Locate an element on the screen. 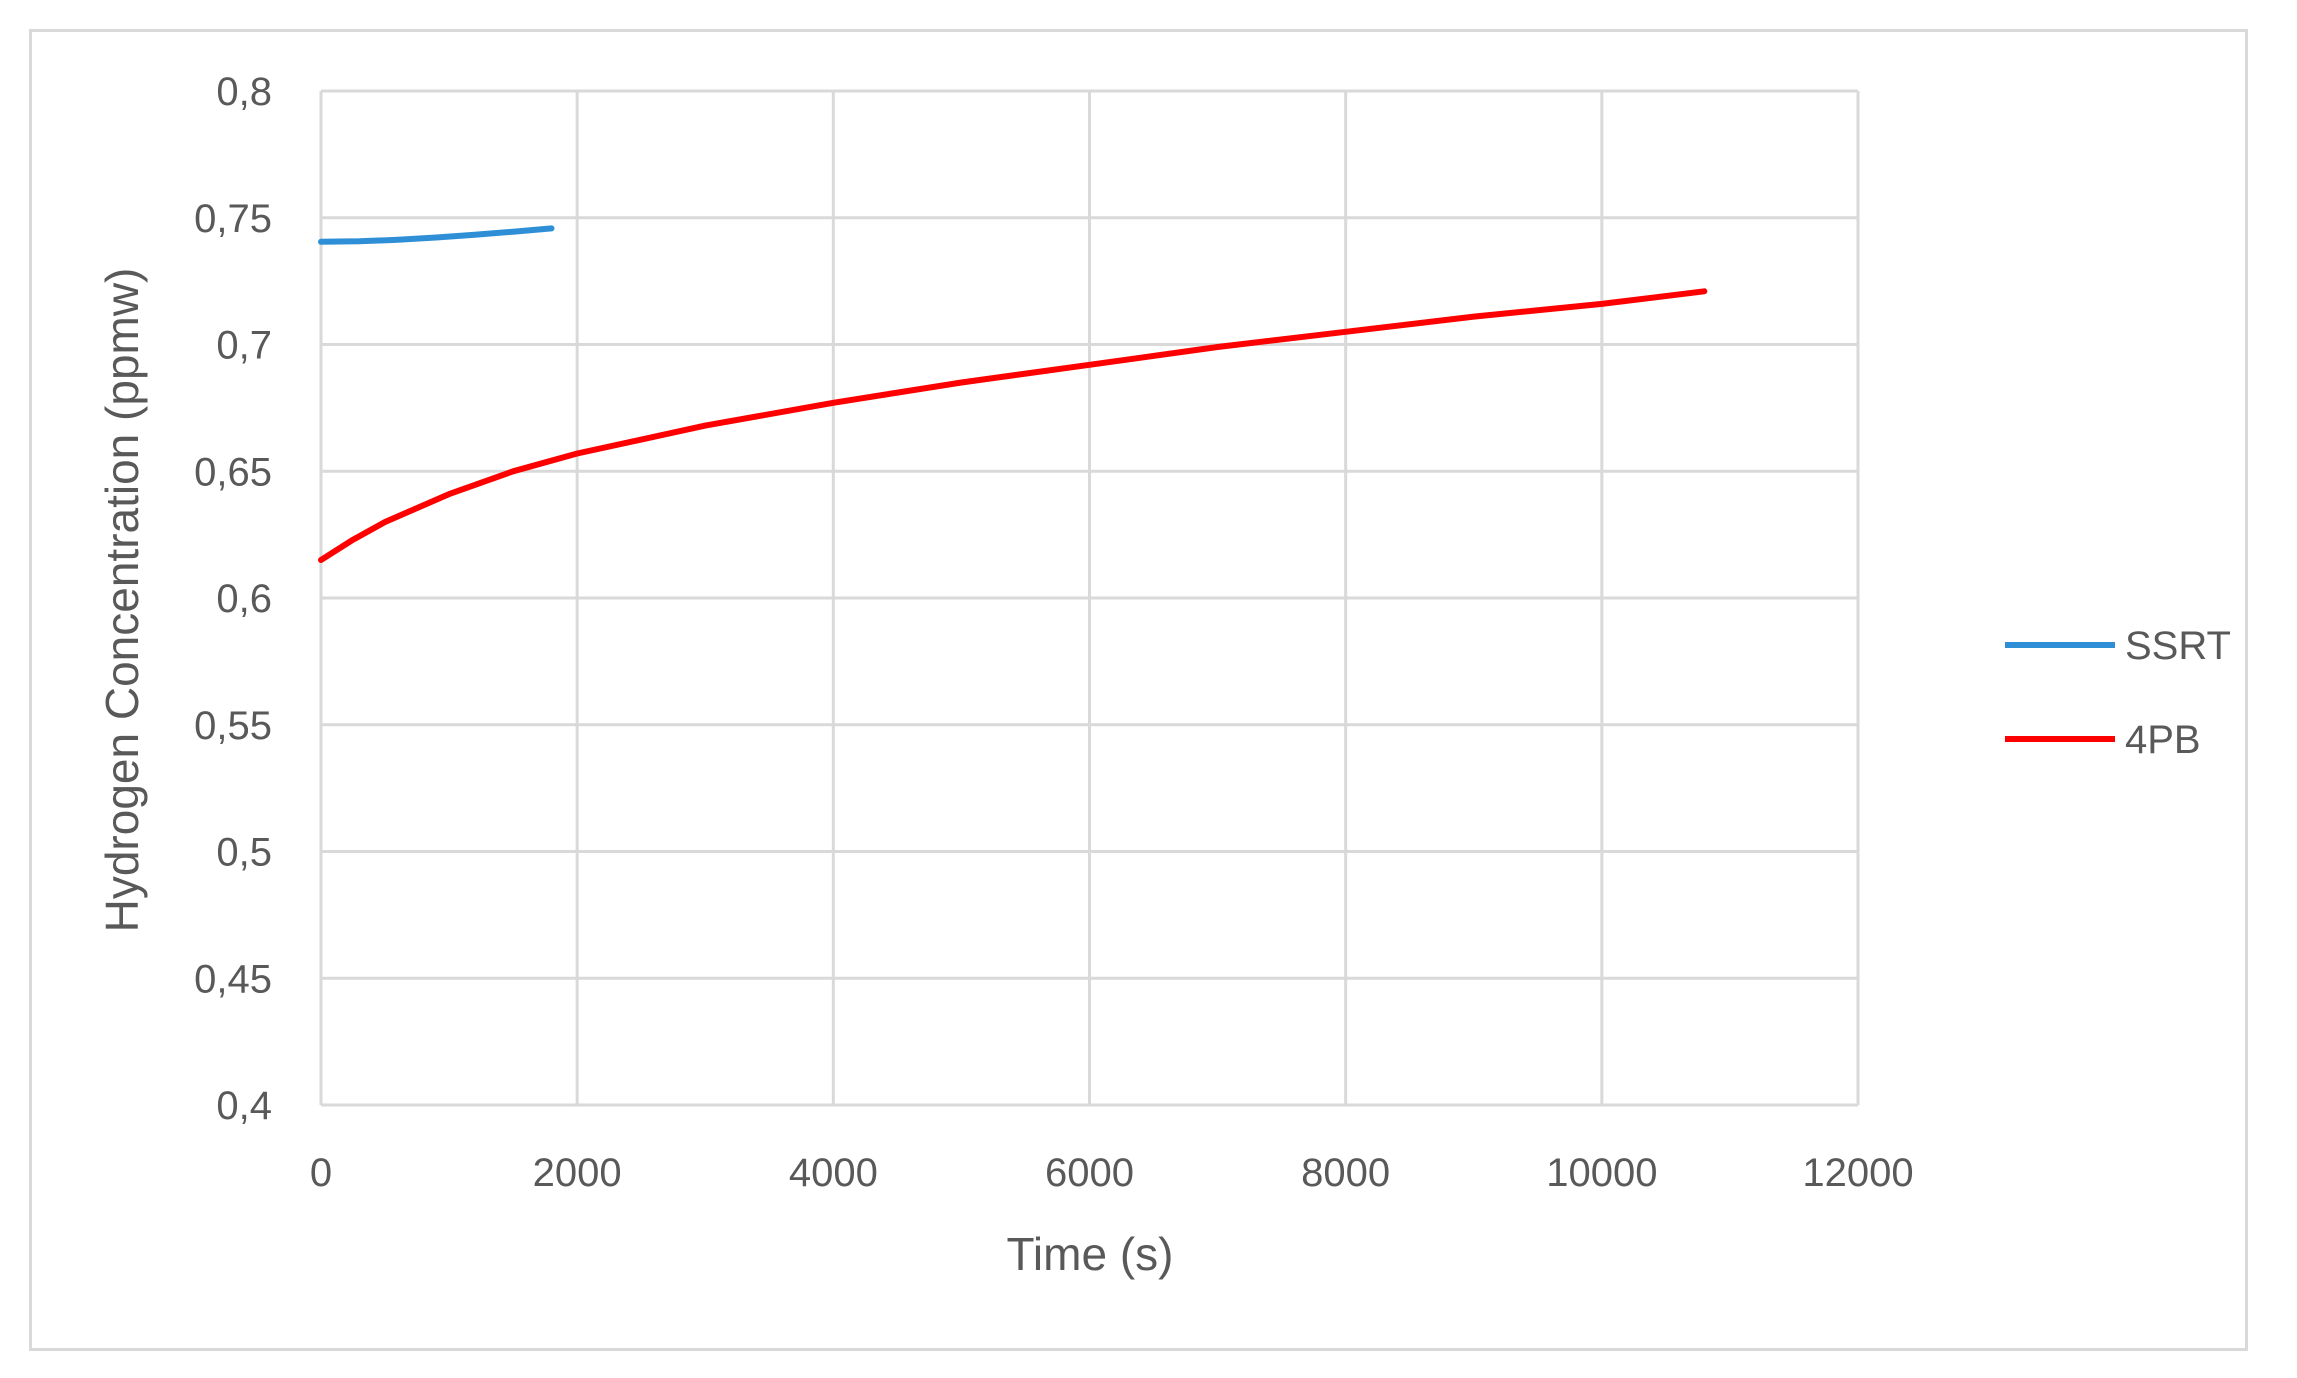 Image resolution: width=2297 pixels, height=1378 pixels. y-tick-label: 0,8 is located at coordinates (244, 92).